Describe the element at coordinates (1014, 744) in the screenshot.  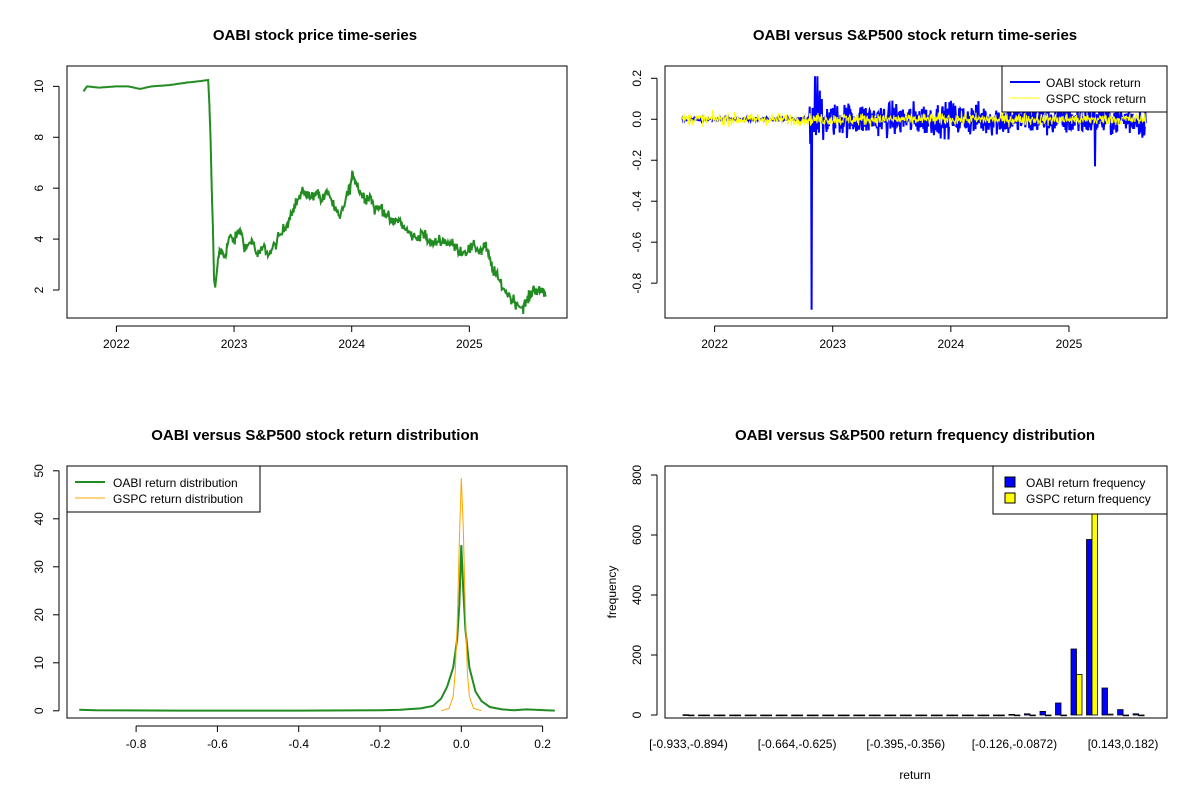
I see `x-tick-label: [-0.126,-0.0872)` at that location.